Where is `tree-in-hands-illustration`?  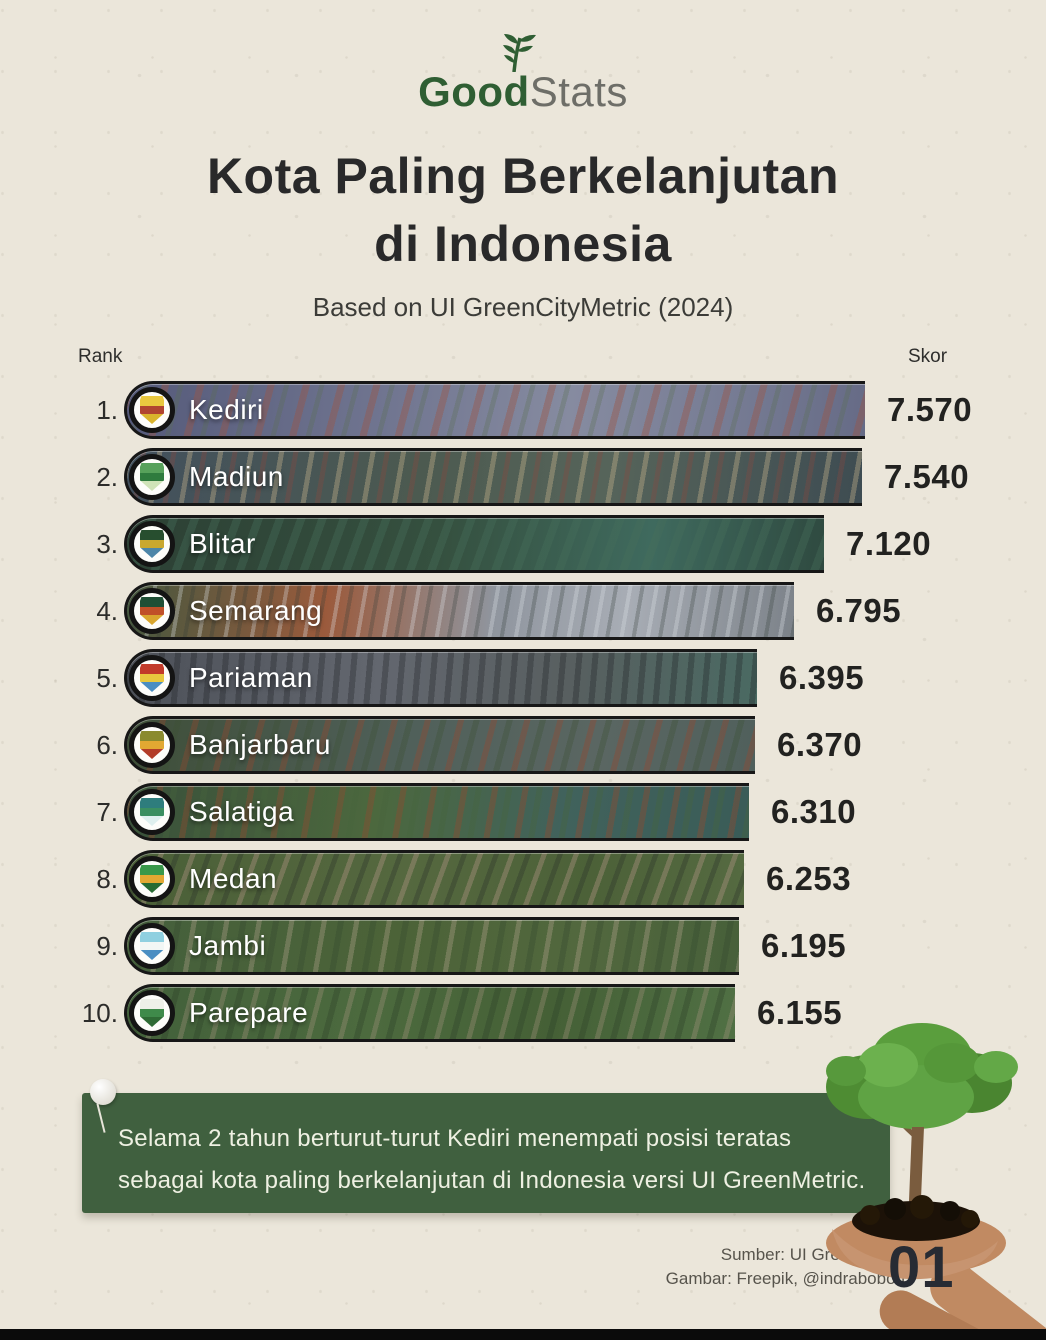 tree-in-hands-illustration is located at coordinates (936, 1176).